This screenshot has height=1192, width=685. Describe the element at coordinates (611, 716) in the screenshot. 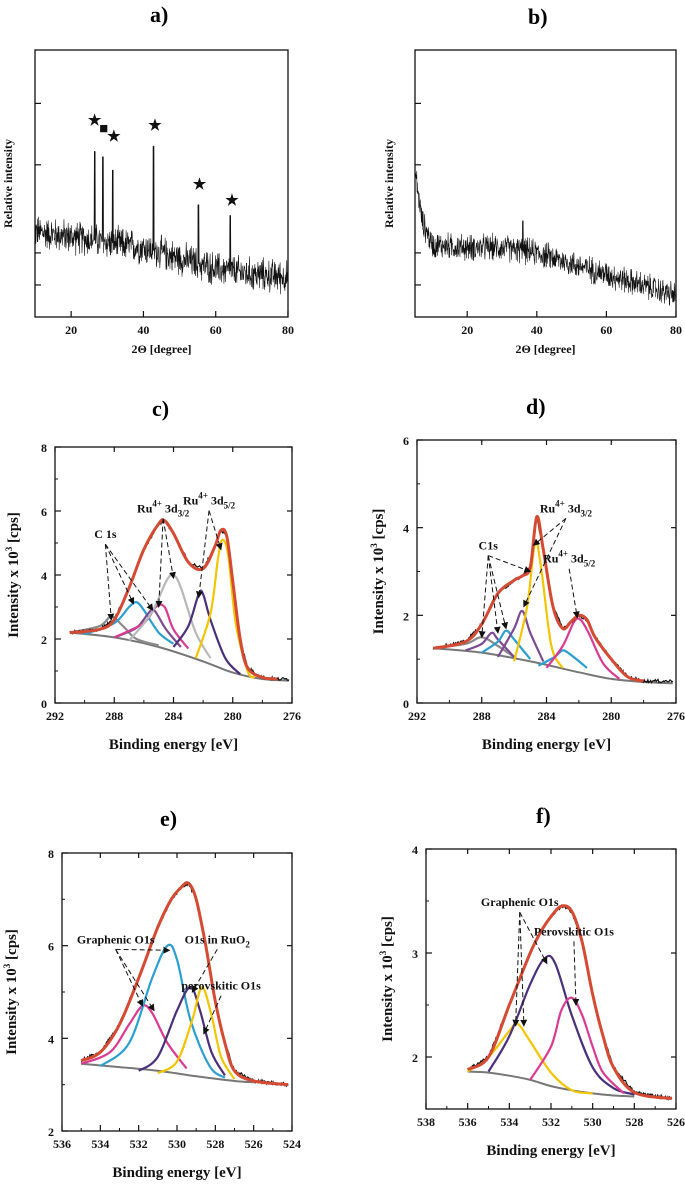

I see `x-tick-label: 280` at that location.